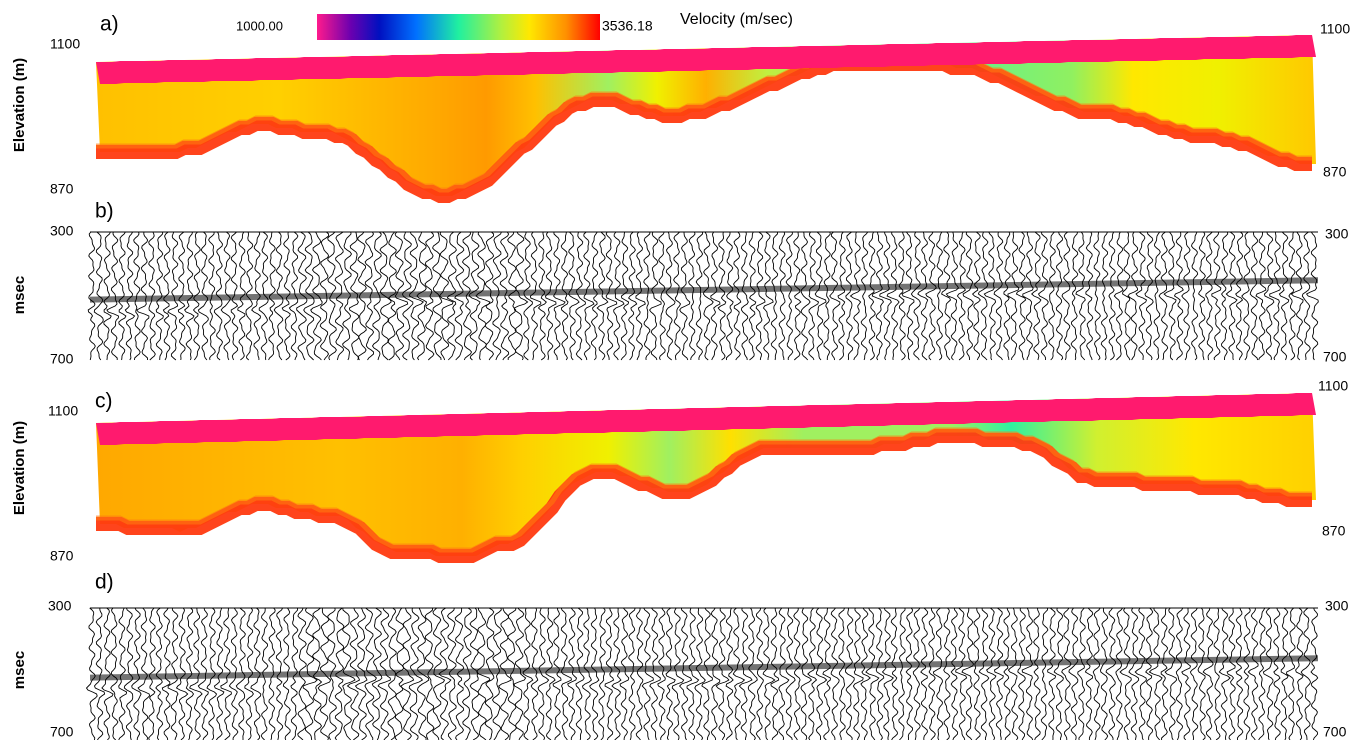 The width and height of the screenshot is (1368, 745). What do you see at coordinates (104, 211) in the screenshot?
I see `panel-label: b)` at bounding box center [104, 211].